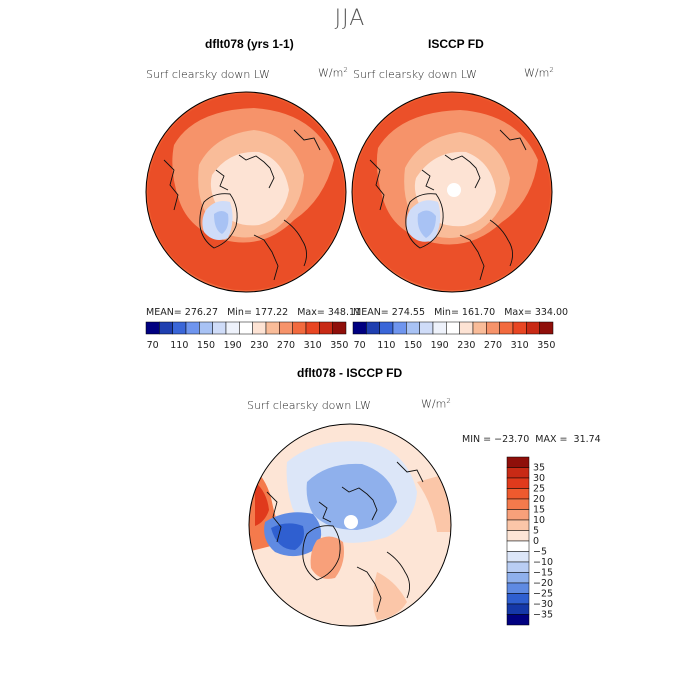 This screenshot has height=700, width=700. I want to click on panel-variable-diff: Surf clearsky down LW, so click(309, 405).